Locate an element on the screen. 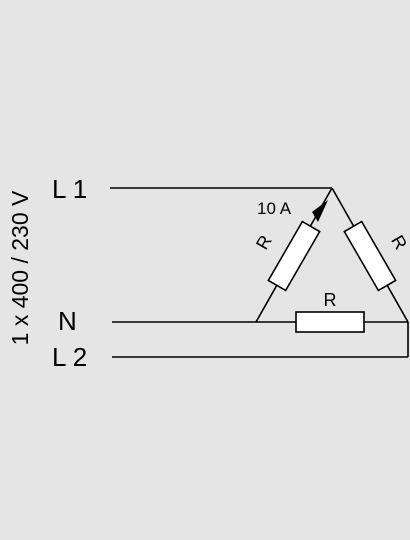  line-label-l2: L 2 is located at coordinates (69, 357).